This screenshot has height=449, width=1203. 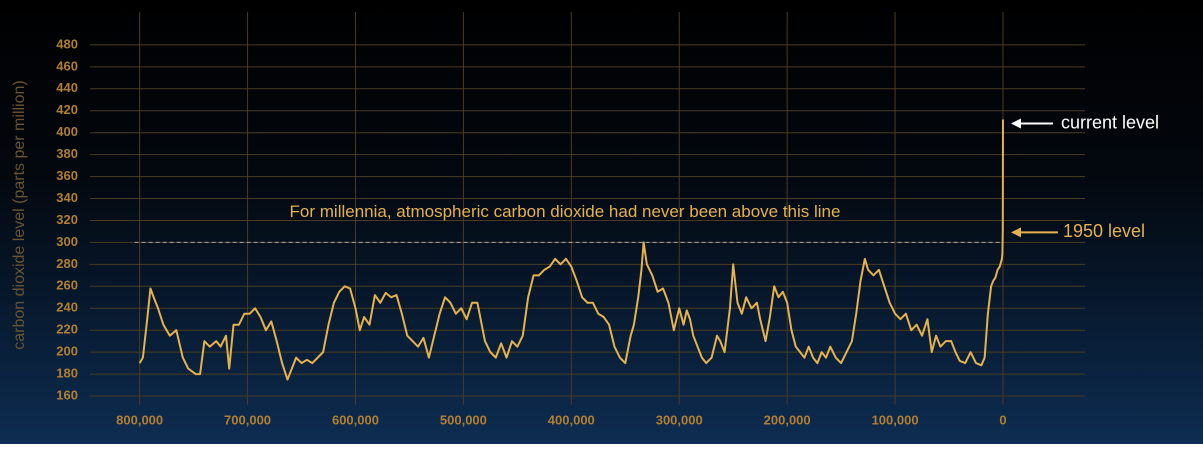 What do you see at coordinates (247, 419) in the screenshot?
I see `x-tick-label: 700,000` at bounding box center [247, 419].